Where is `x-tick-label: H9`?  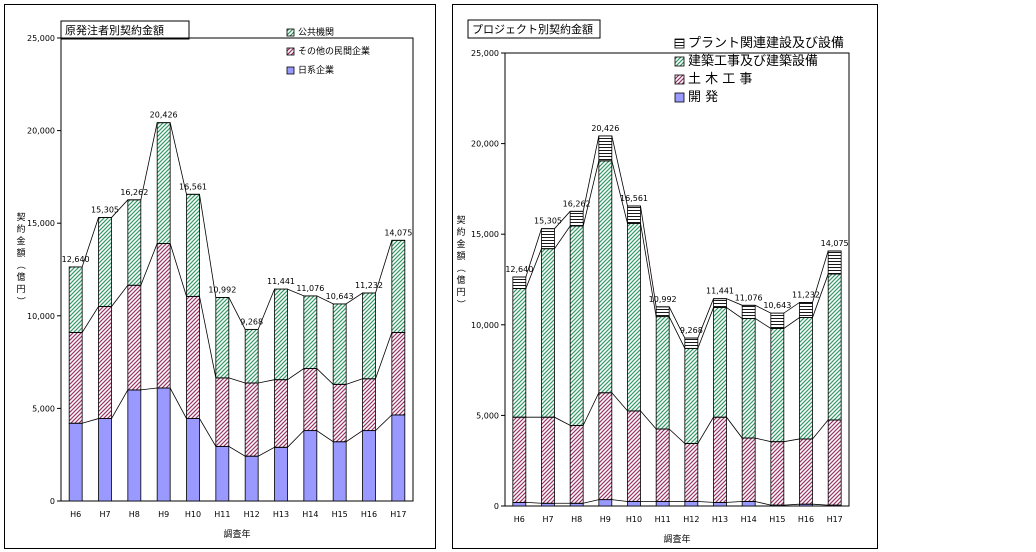
x-tick-label: H9 is located at coordinates (163, 514).